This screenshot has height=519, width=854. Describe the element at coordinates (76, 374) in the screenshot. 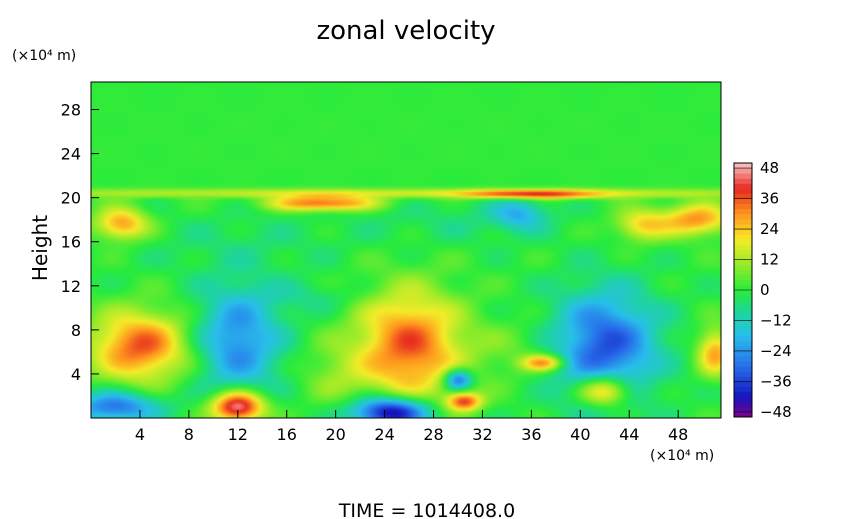

I see `y-tick-label: 4` at that location.